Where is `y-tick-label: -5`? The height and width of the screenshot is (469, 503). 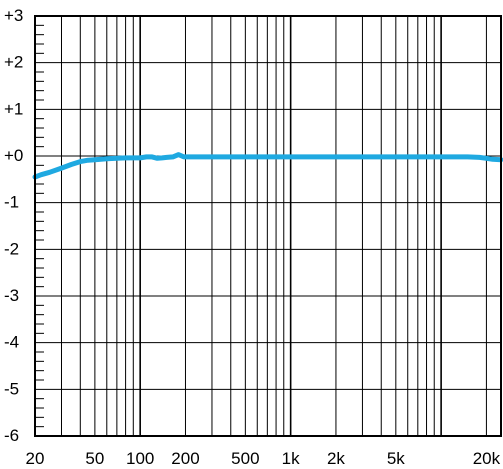 y-tick-label: -5 is located at coordinates (11, 388).